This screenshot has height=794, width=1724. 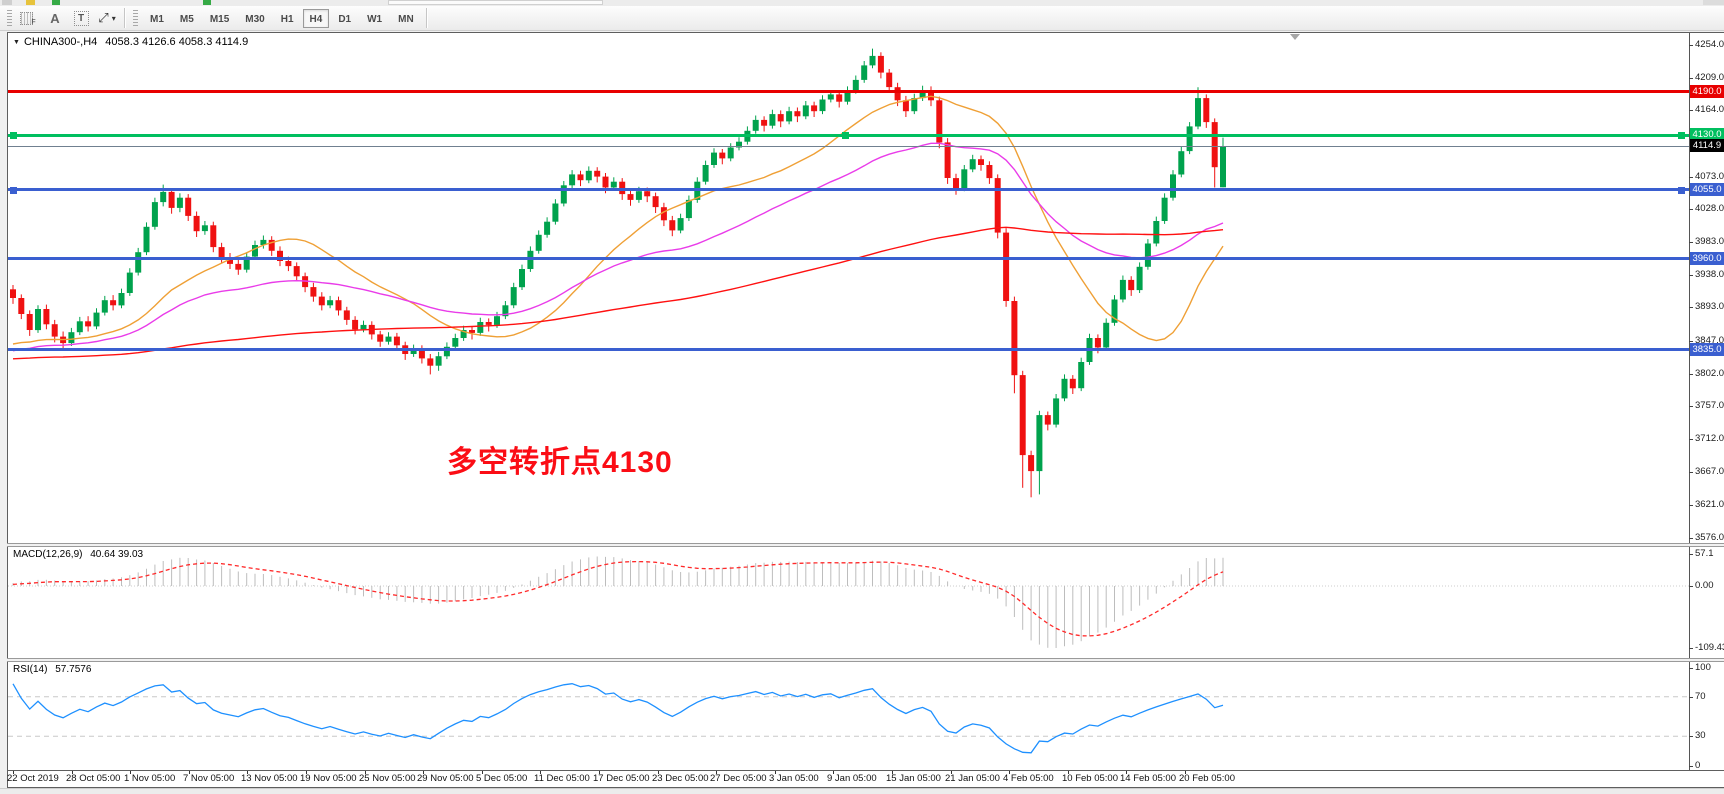 I want to click on price-badge-3960.0: 3960.0, so click(x=1707, y=258).